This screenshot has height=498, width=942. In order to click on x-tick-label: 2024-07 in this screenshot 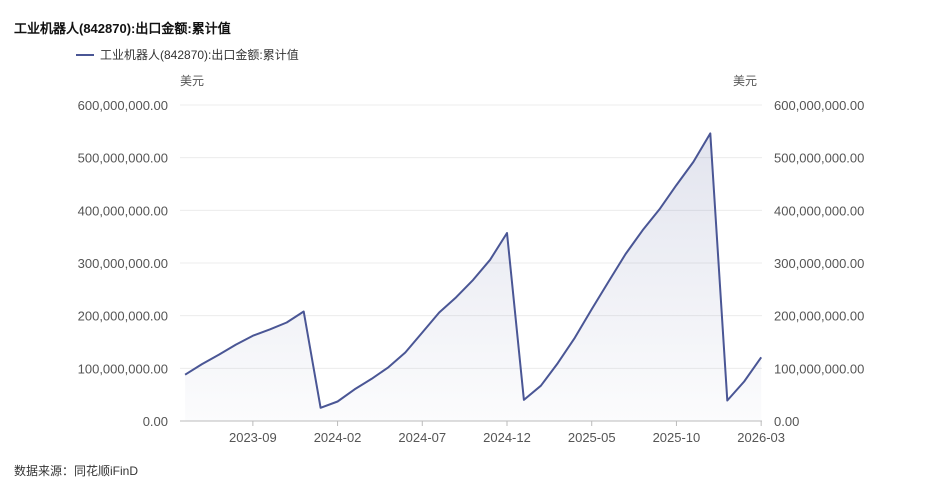, I will do `click(422, 437)`.